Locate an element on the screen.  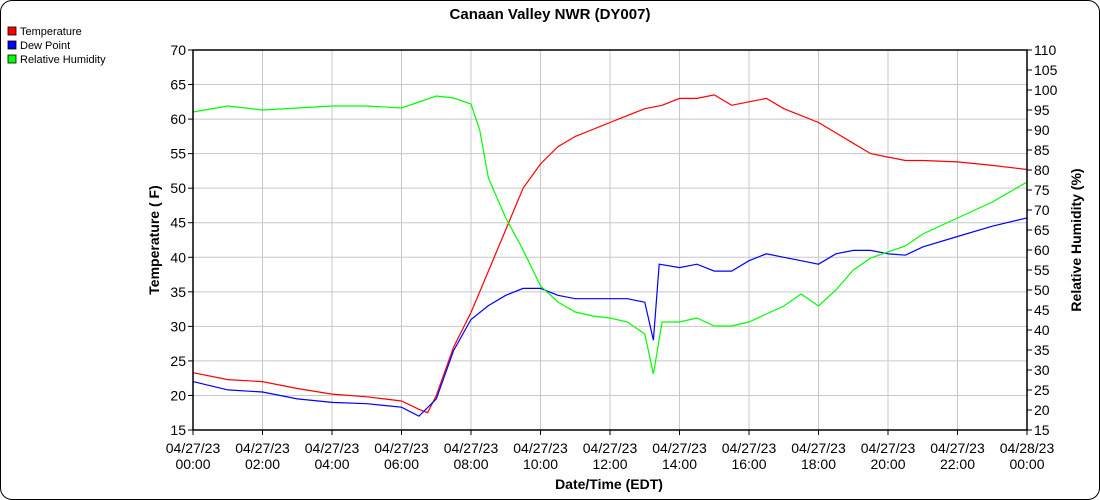
x-tick-label-time: 10:00 is located at coordinates (540, 464).